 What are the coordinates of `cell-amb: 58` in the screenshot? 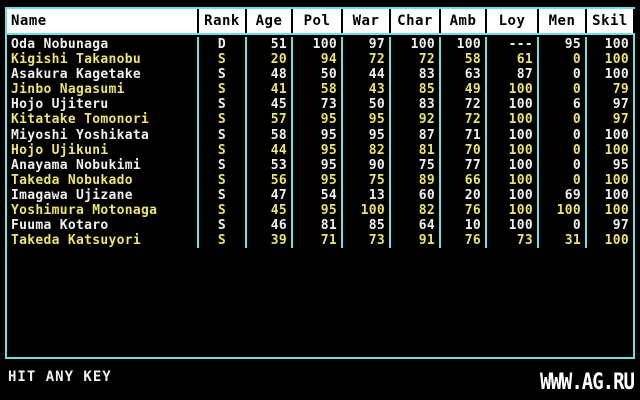 It's located at (464, 60).